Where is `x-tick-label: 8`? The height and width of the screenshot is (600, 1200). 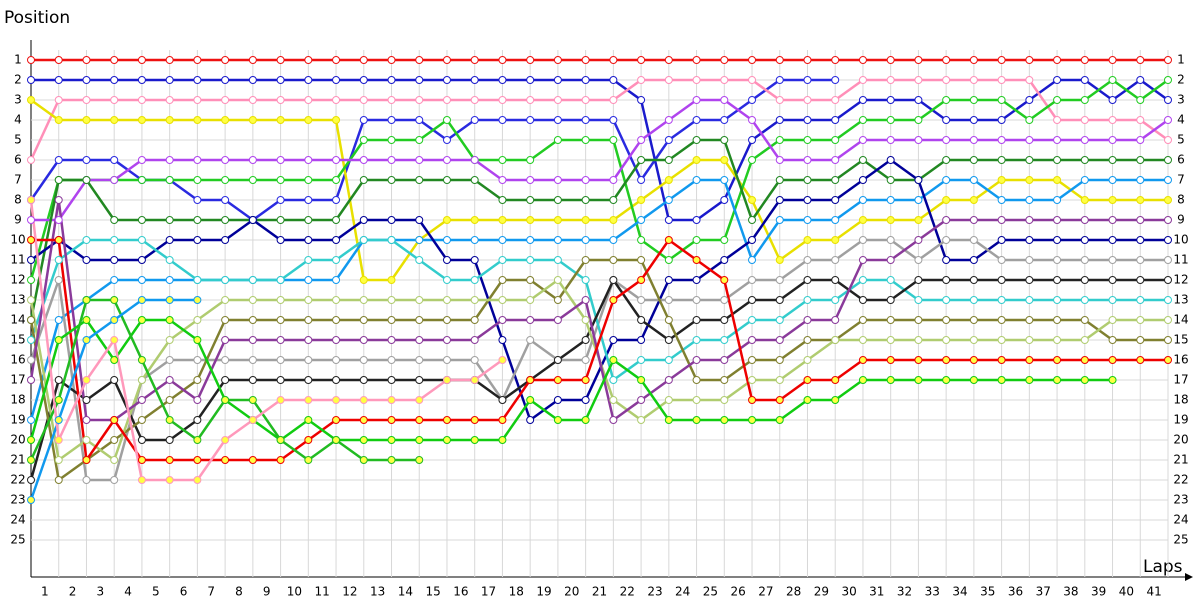 x-tick-label: 8 is located at coordinates (239, 592).